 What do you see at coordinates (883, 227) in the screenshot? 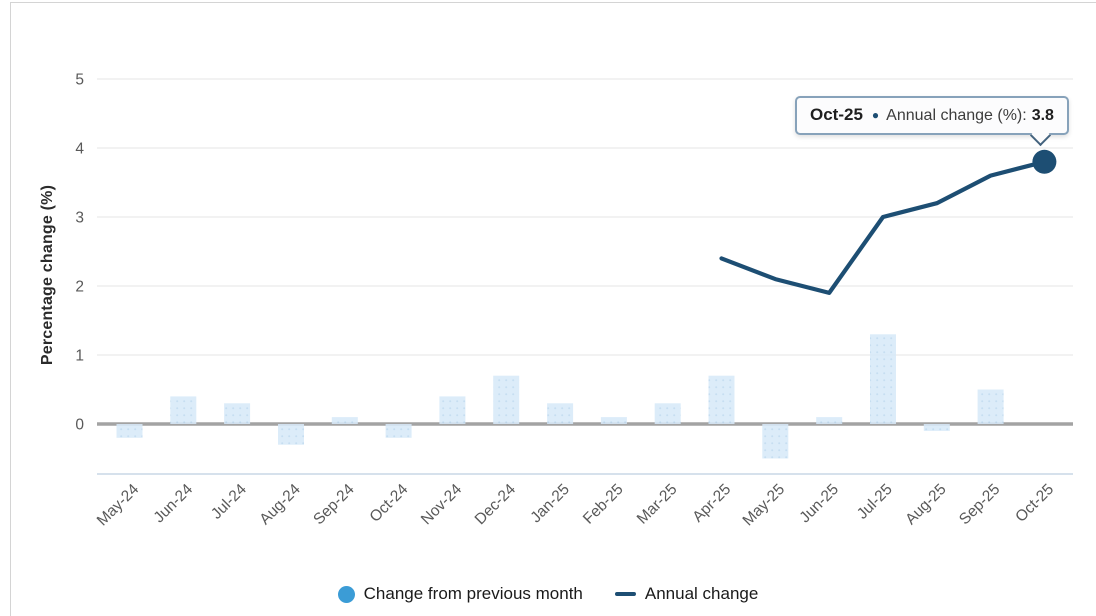
I see `annual-change-line` at bounding box center [883, 227].